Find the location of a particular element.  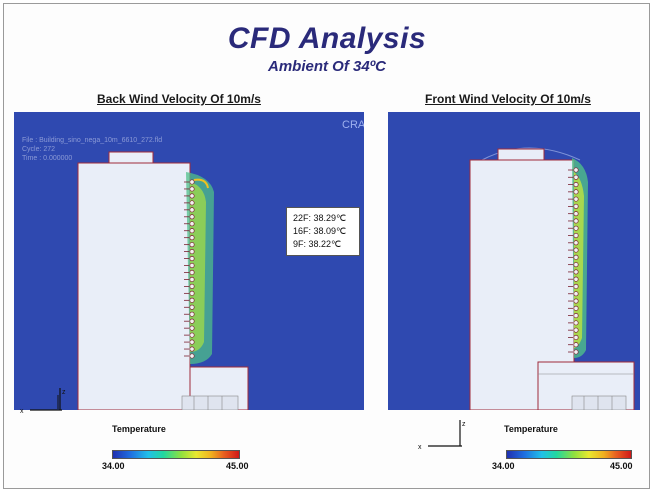

left-ac-units is located at coordinates (189, 269).